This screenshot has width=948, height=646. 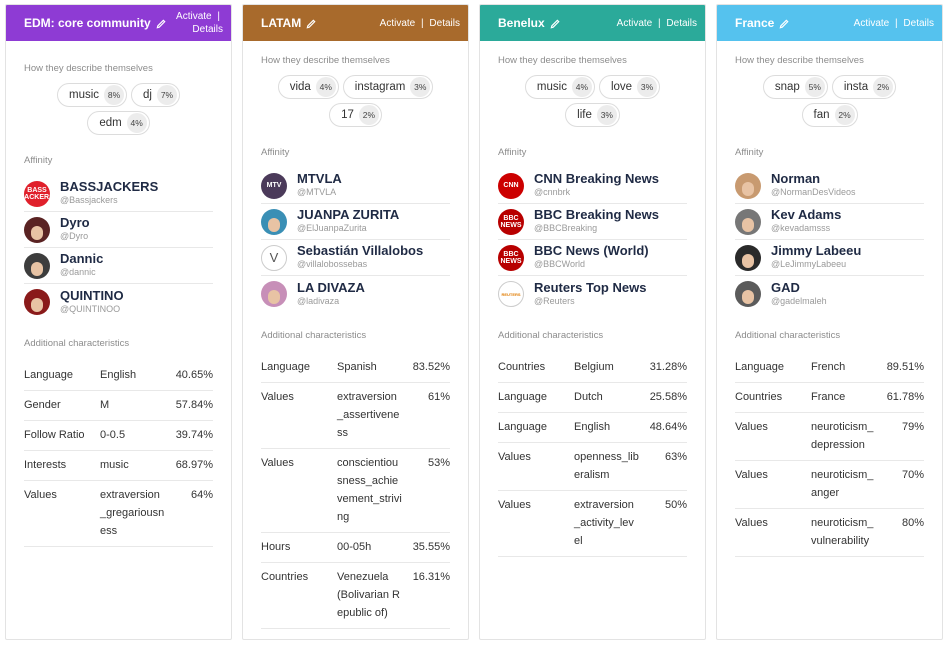 I want to click on affinity-row: Dannic @dannic, so click(x=118, y=266).